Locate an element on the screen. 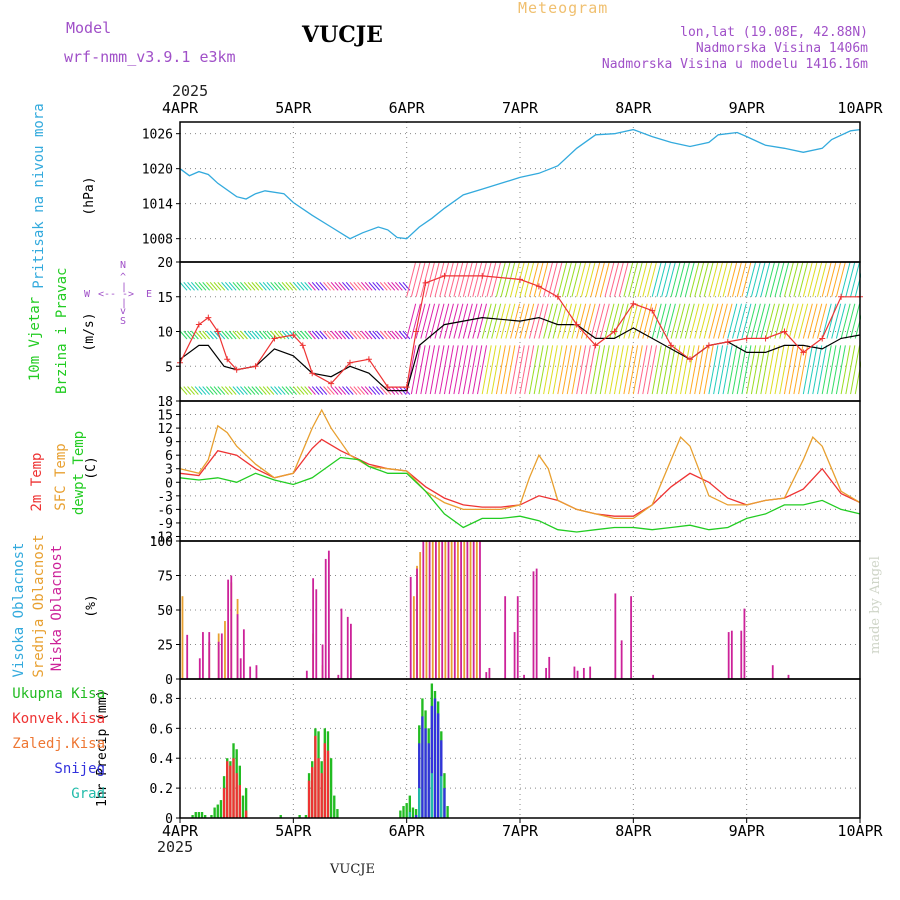 The height and width of the screenshot is (900, 900). location-lonlat: lon,lat (19.08E, 42.88N) is located at coordinates (774, 32).